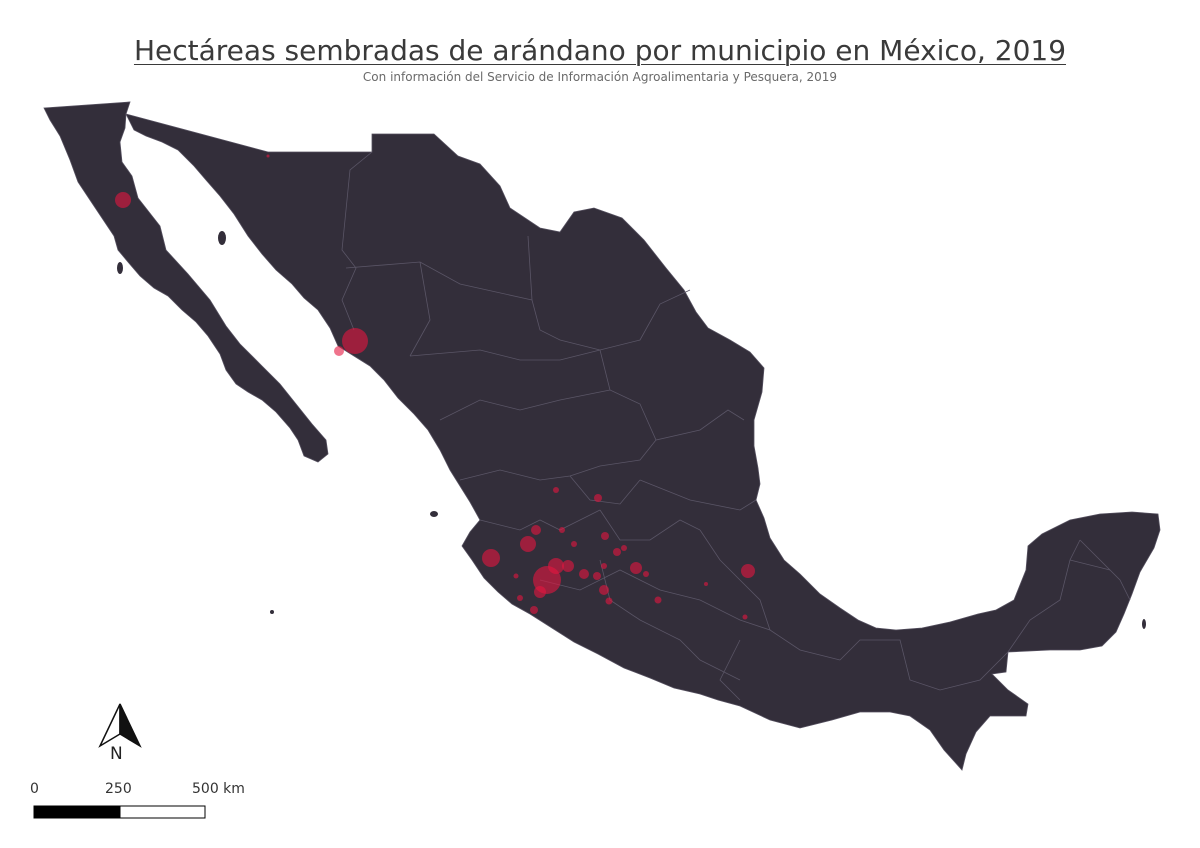 The height and width of the screenshot is (848, 1200). Describe the element at coordinates (118, 789) in the screenshot. I see `scale-label-250: 250` at that location.